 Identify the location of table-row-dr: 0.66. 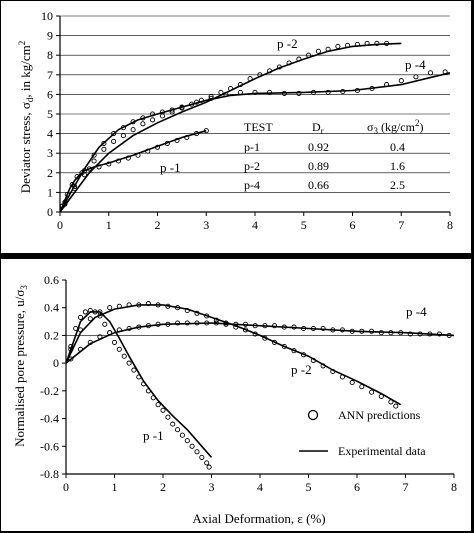
(318, 185).